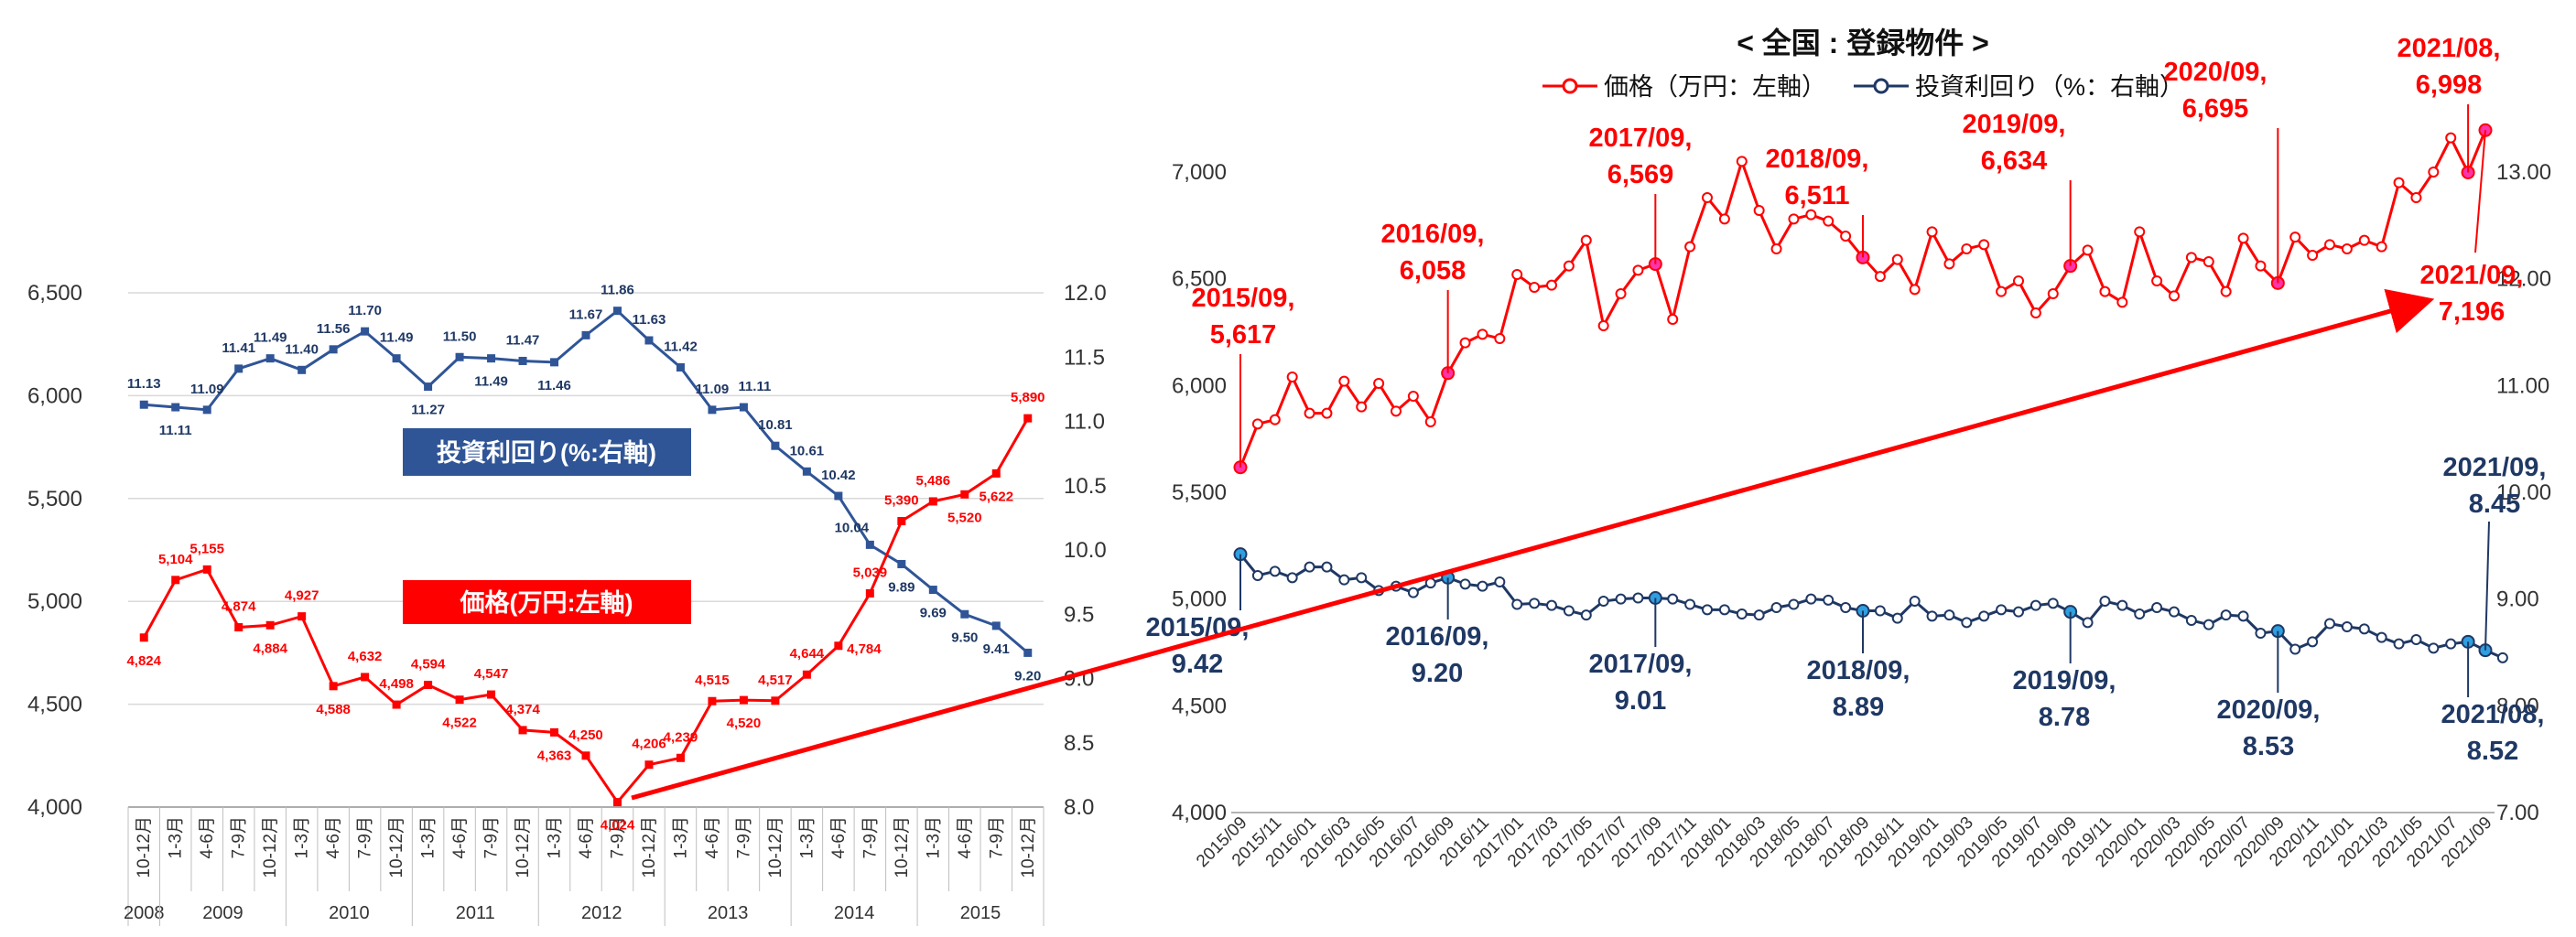 Image resolution: width=2576 pixels, height=937 pixels. Describe the element at coordinates (618, 826) in the screenshot. I see `price-data-label: 4,024` at that location.